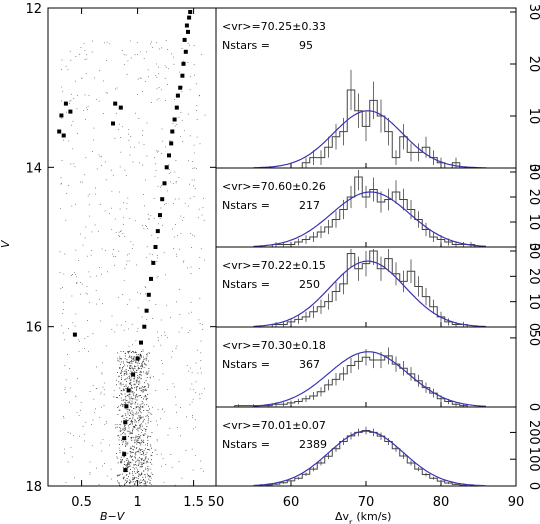 The height and width of the screenshot is (524, 540). Describe the element at coordinates (193, 502) in the screenshot. I see `cmd-xtick-label: 1.5` at that location.